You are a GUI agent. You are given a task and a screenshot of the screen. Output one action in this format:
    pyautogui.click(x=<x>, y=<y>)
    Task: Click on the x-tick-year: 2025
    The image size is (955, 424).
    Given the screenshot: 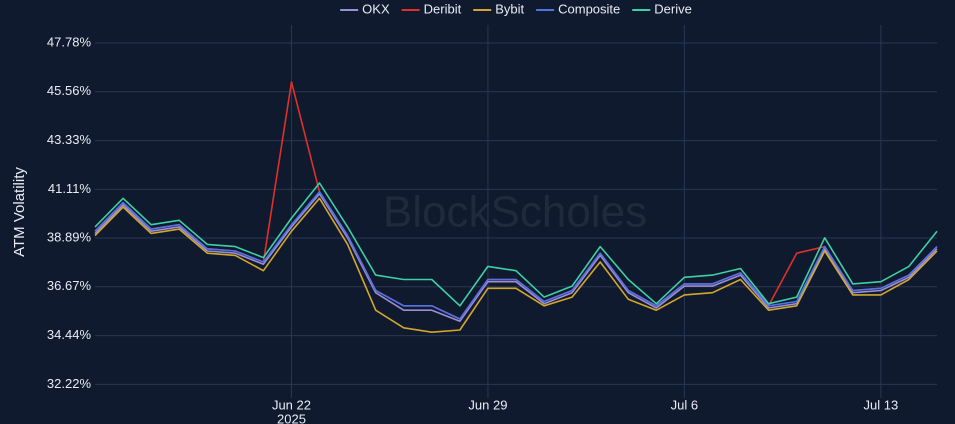 What is the action you would take?
    pyautogui.click(x=291, y=417)
    